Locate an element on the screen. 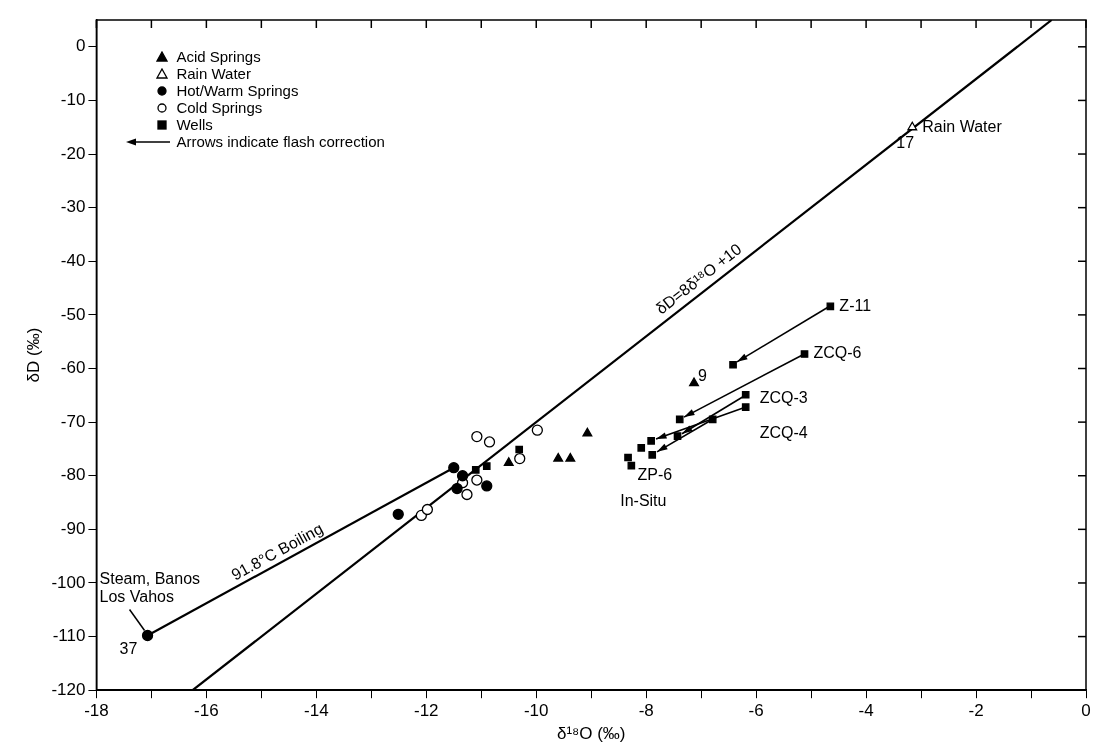 The width and height of the screenshot is (1111, 755). y-tick-label: -50 is located at coordinates (73, 314).